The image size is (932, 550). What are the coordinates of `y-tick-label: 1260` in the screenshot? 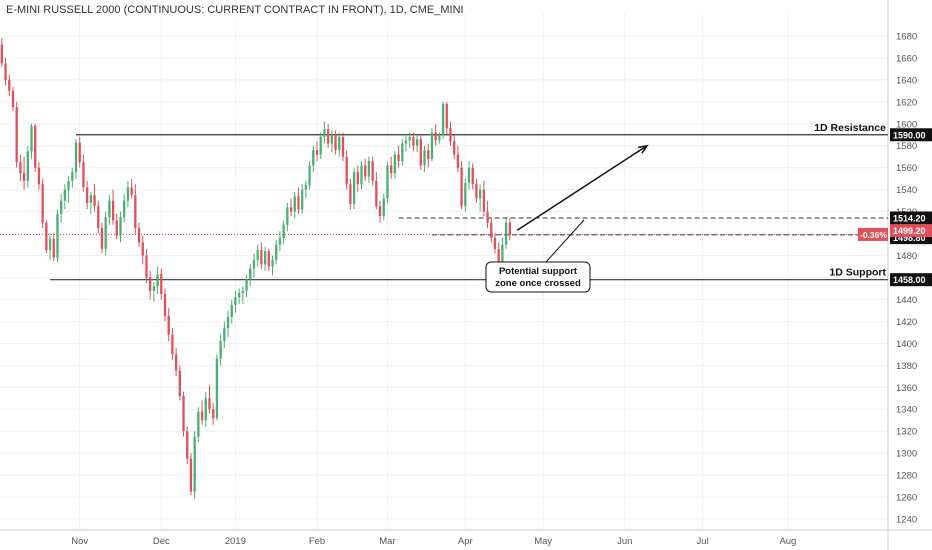 It's located at (906, 498).